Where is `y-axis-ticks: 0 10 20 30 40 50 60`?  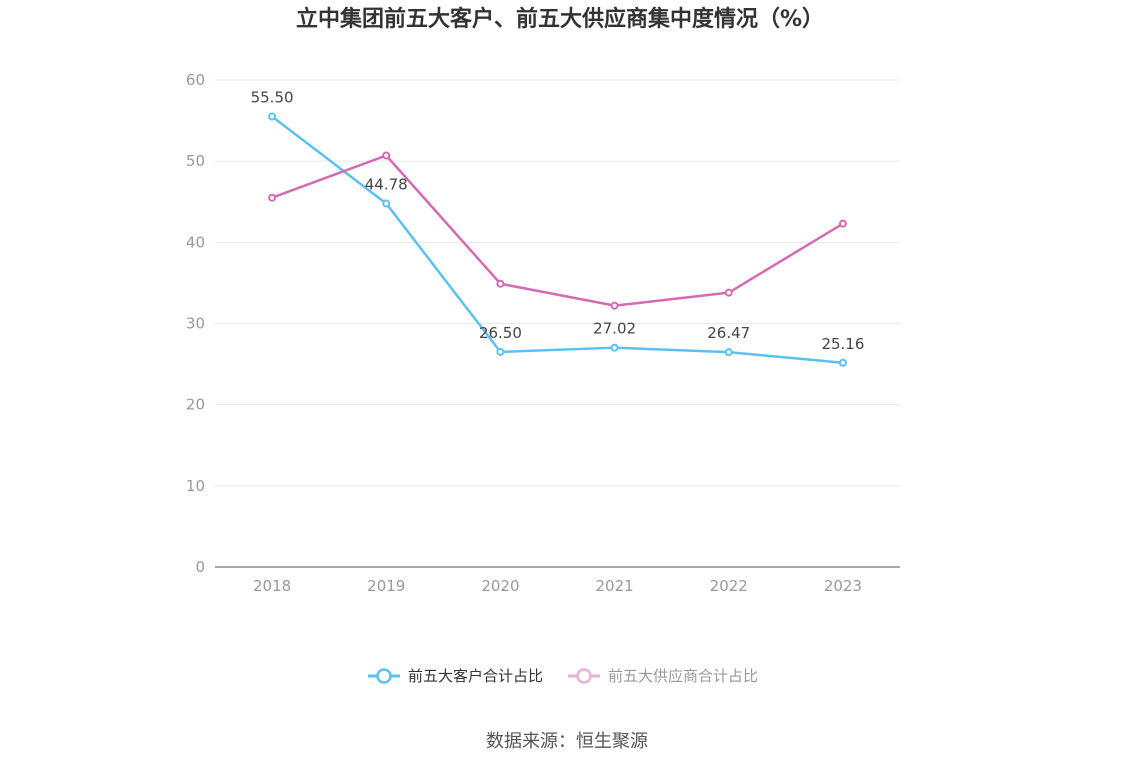
y-axis-ticks: 0 10 20 30 40 50 60 is located at coordinates (195, 323).